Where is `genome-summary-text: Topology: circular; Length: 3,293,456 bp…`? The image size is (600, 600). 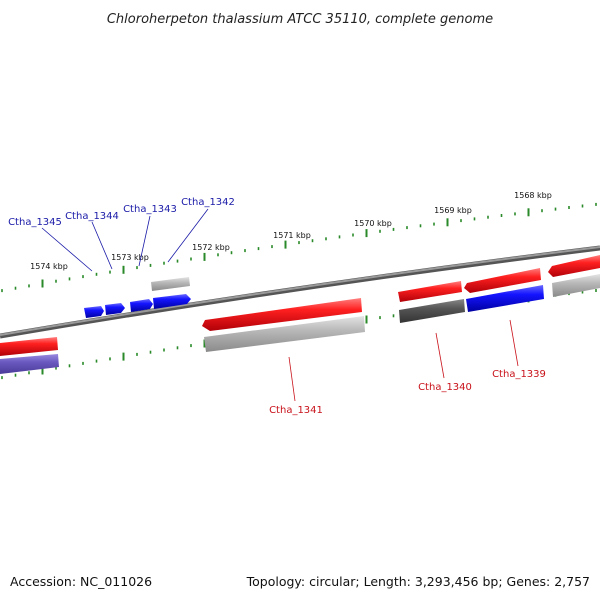
genome-summary-text: Topology: circular; Length: 3,293,456 bp… is located at coordinates (418, 581).